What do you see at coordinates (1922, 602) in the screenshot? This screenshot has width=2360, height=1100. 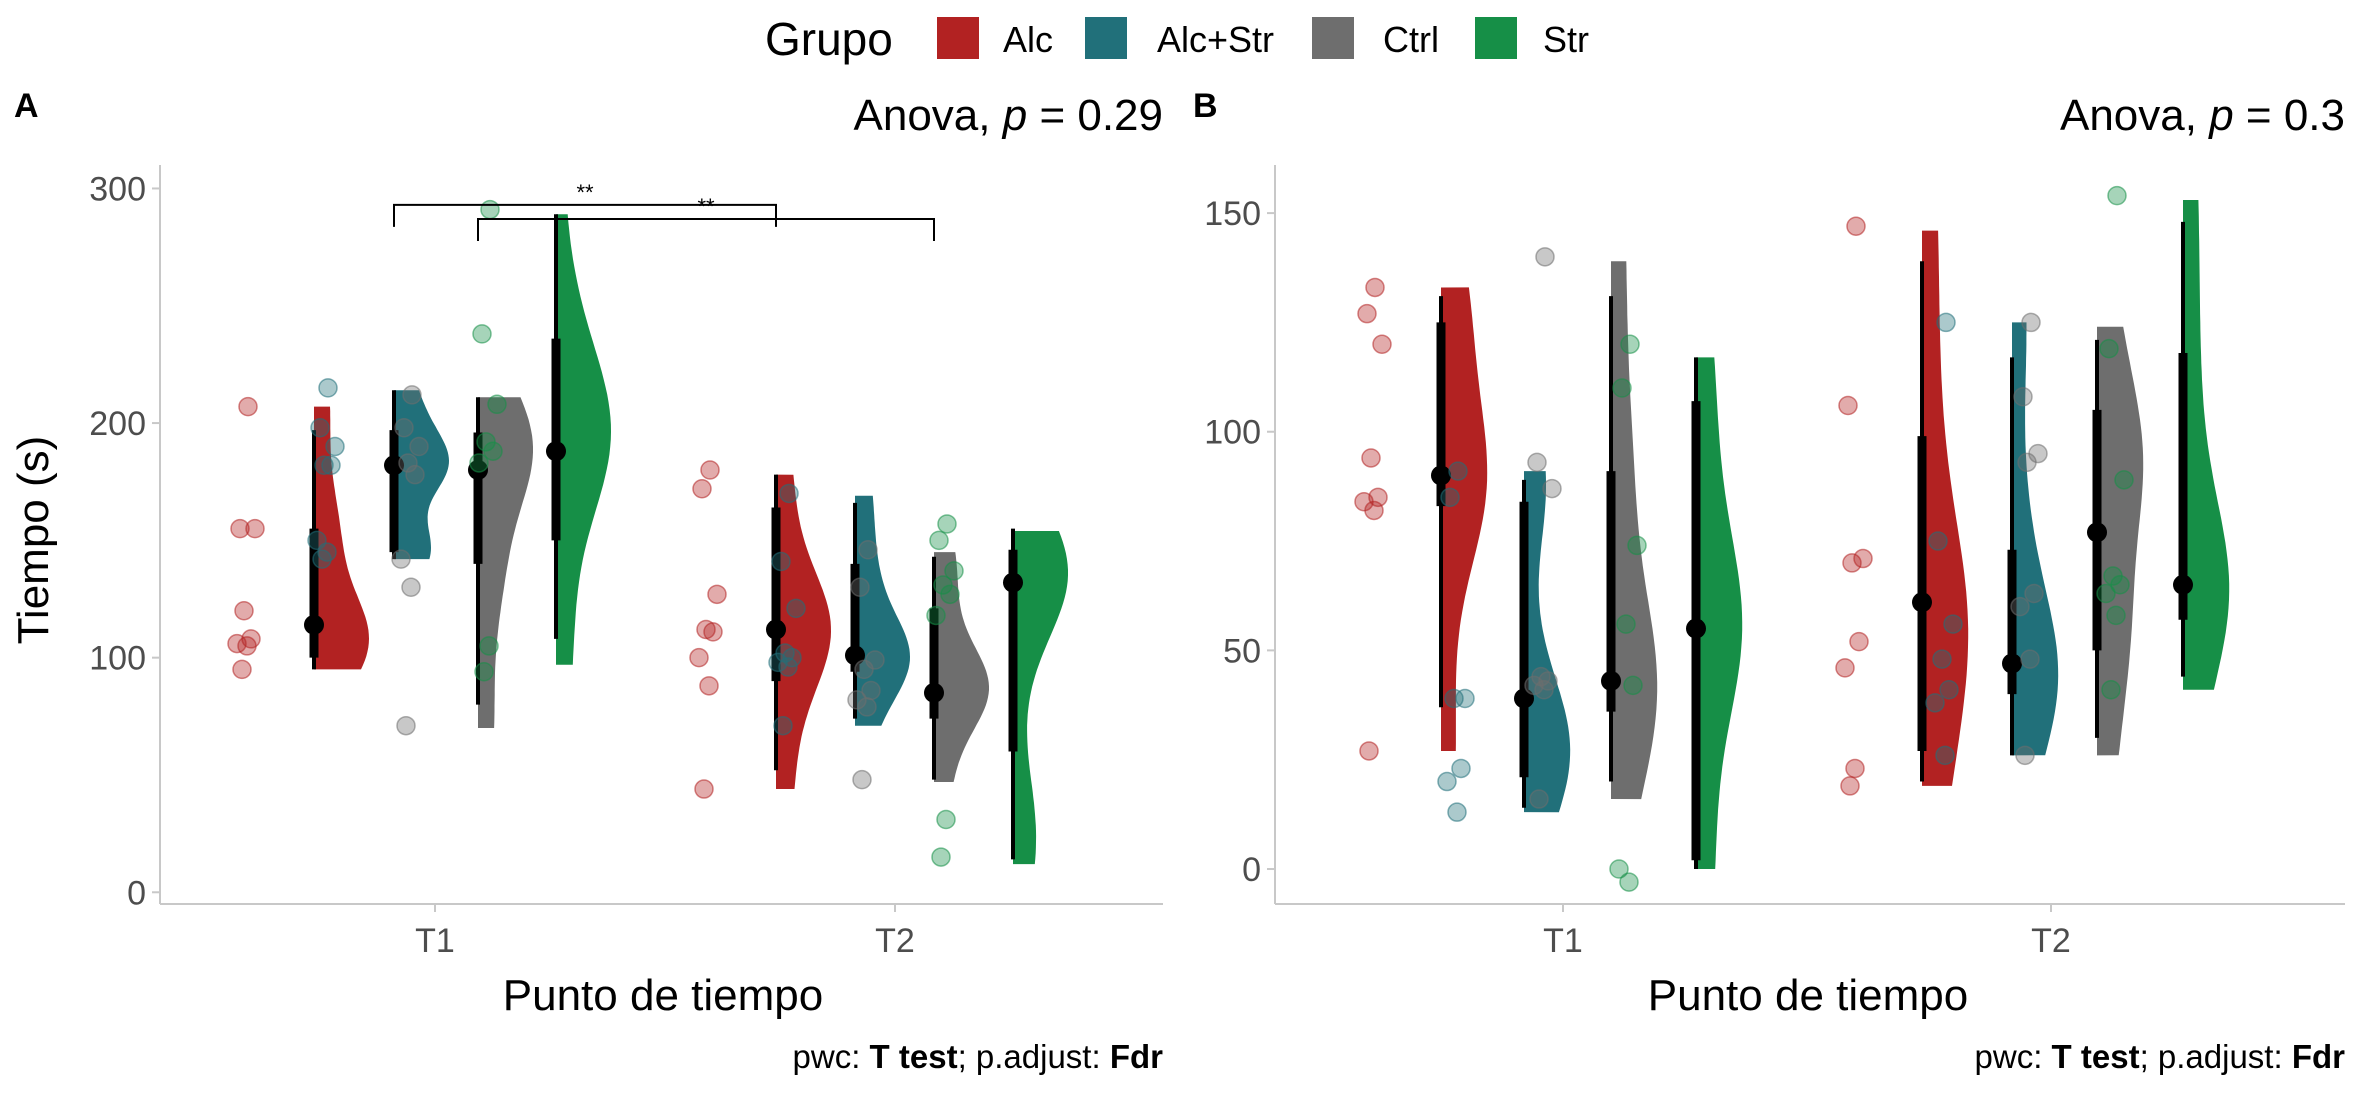 I see `panel-b-t2-alc-median-point` at bounding box center [1922, 602].